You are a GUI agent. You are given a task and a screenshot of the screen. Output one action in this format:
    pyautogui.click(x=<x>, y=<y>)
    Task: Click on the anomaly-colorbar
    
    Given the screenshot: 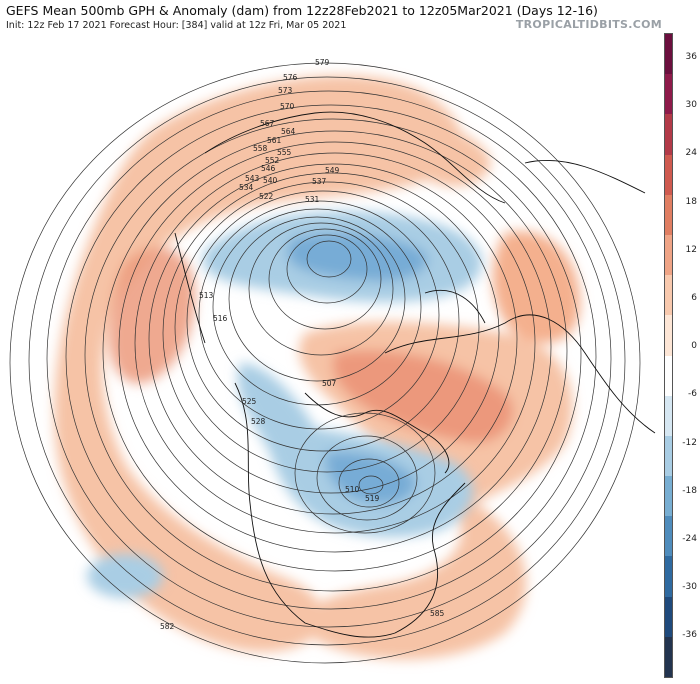 What is the action you would take?
    pyautogui.click(x=668, y=355)
    